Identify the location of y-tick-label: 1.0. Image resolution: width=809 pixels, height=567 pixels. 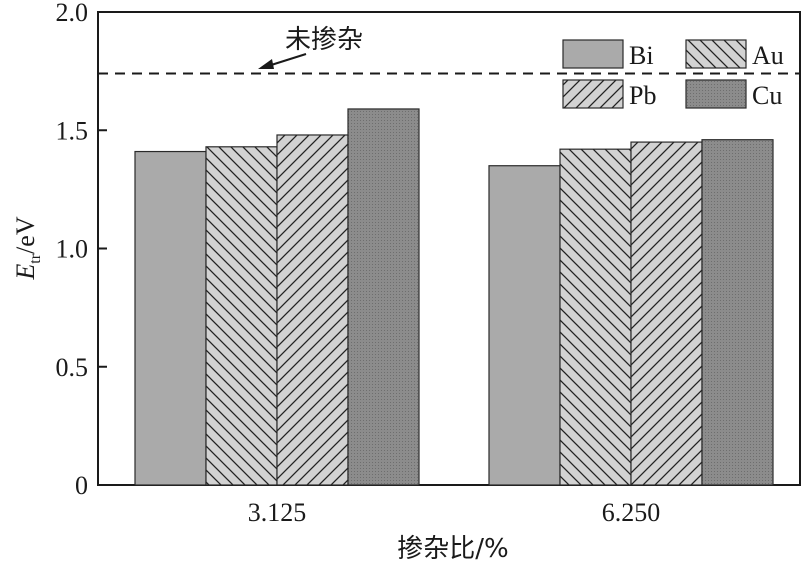
(72, 249).